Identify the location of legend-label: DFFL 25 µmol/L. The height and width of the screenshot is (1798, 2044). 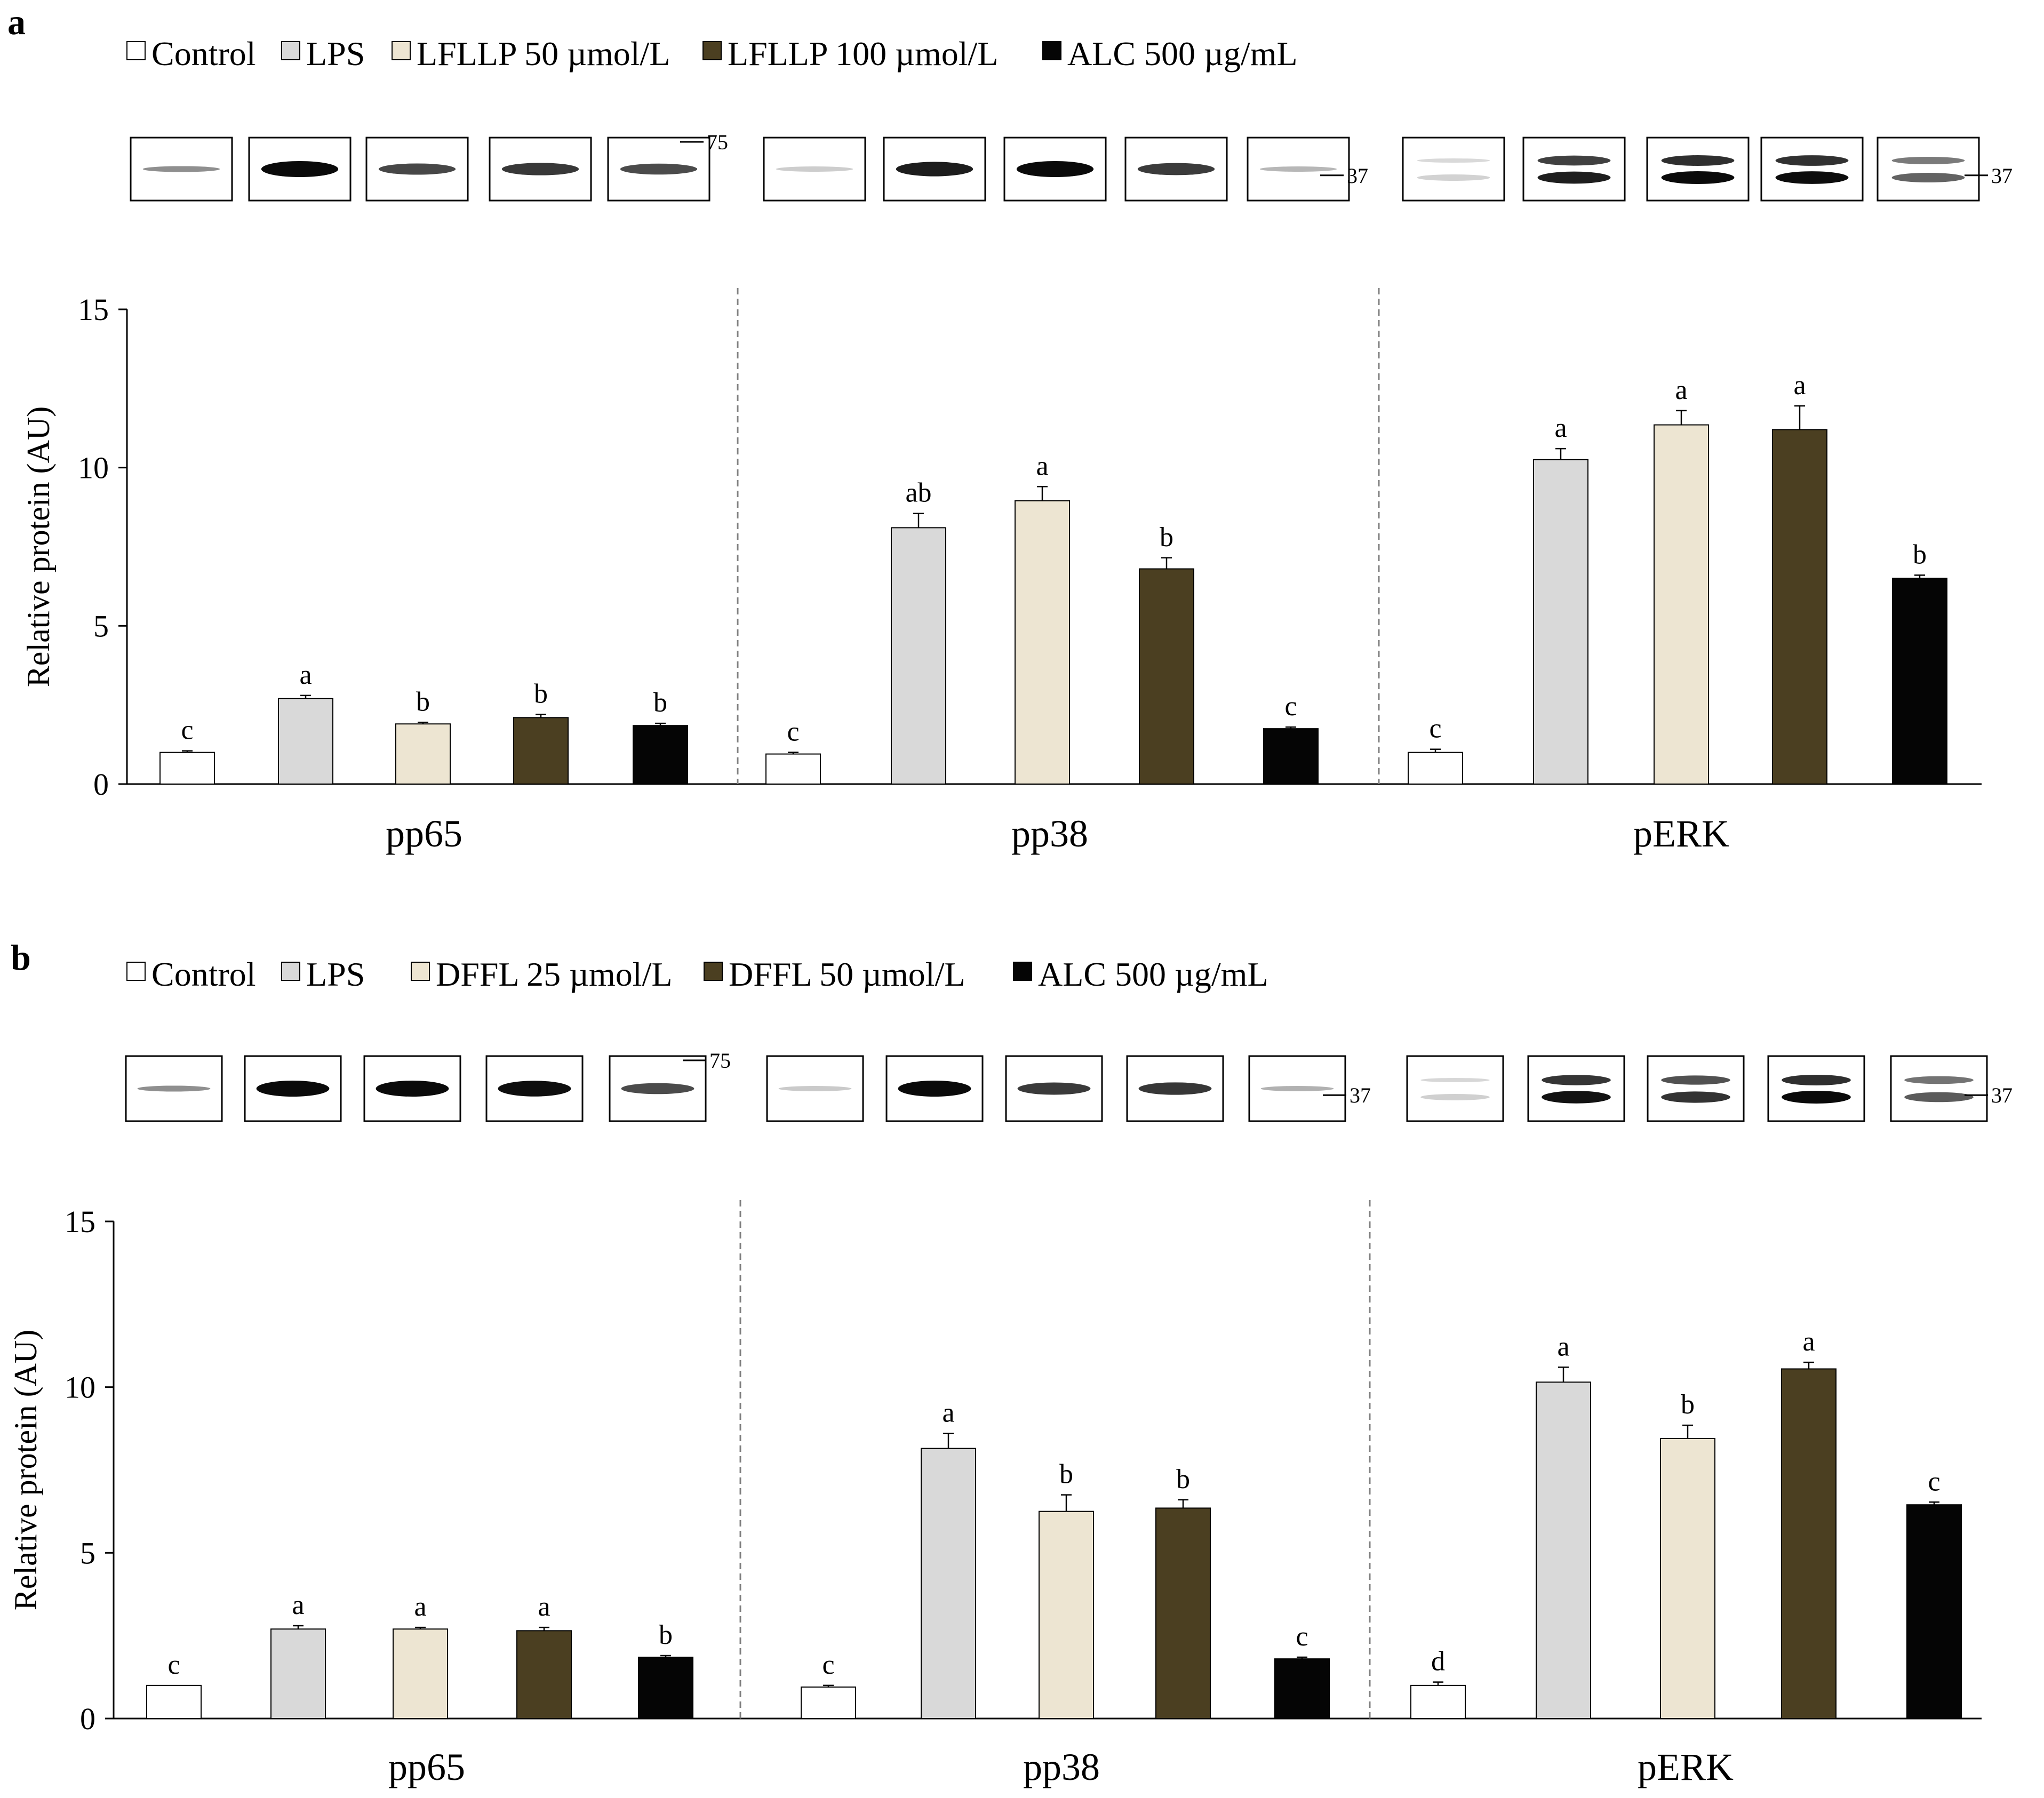
(554, 974).